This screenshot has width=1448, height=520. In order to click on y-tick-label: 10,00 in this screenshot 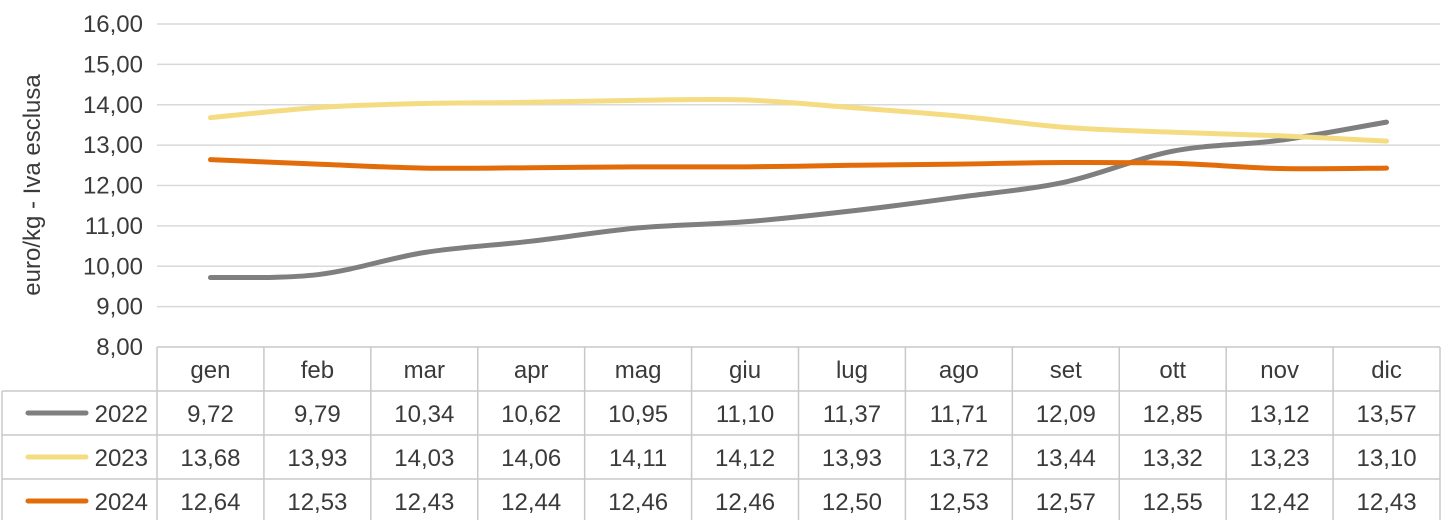, I will do `click(113, 266)`.